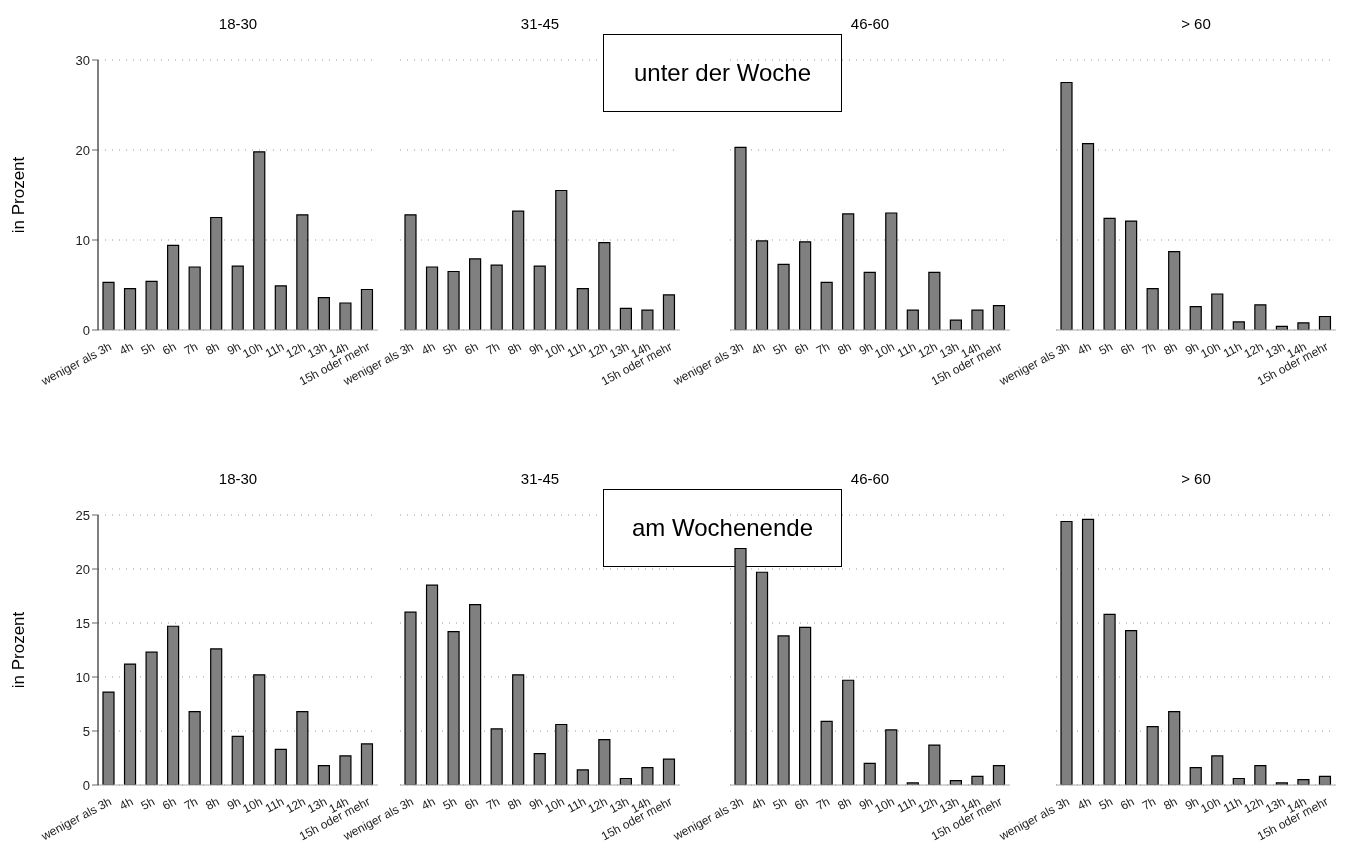 The width and height of the screenshot is (1346, 852). What do you see at coordinates (1196, 479) in the screenshot?
I see `chart-title: > 60` at bounding box center [1196, 479].